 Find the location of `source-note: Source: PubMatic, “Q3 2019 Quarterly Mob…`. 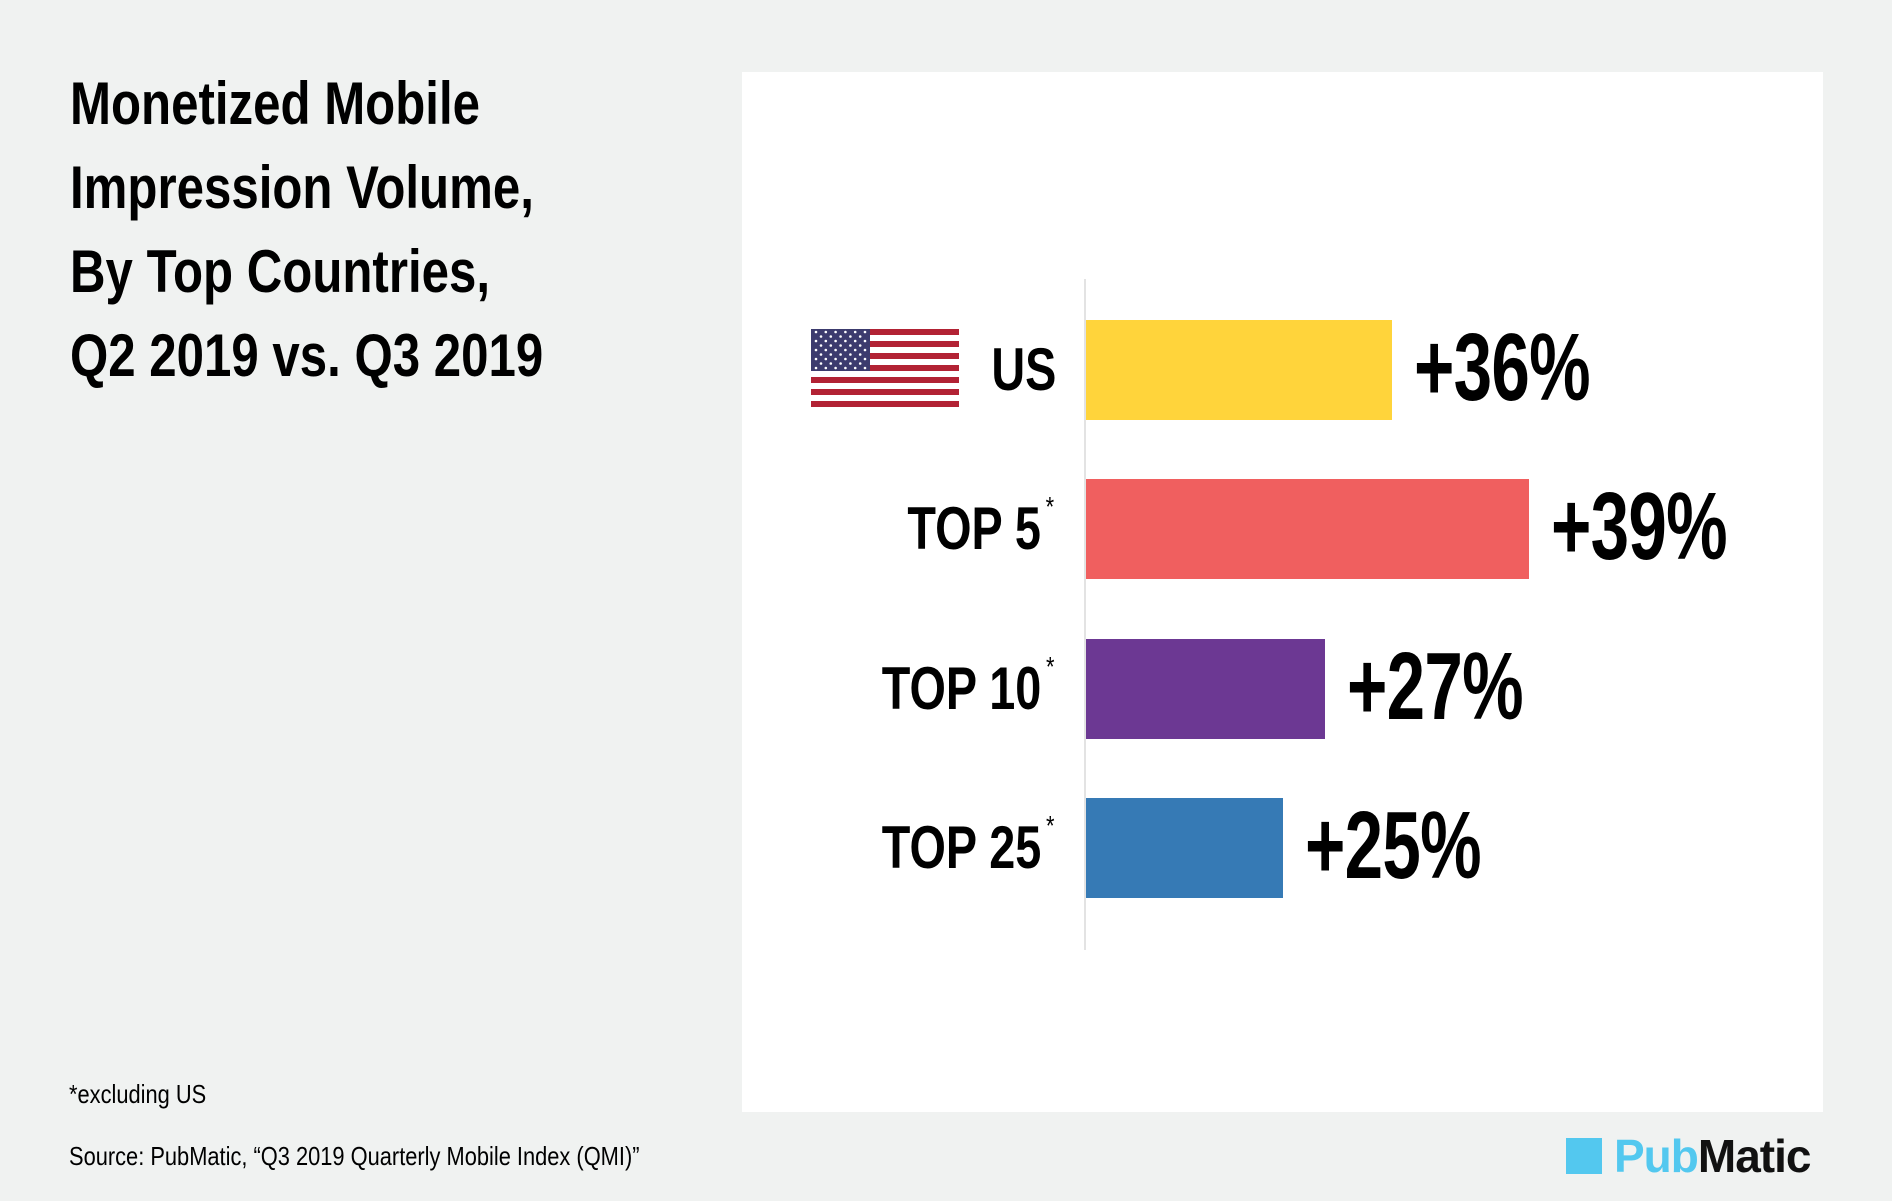

source-note: Source: PubMatic, “Q3 2019 Quarterly Mob… is located at coordinates (354, 1156).